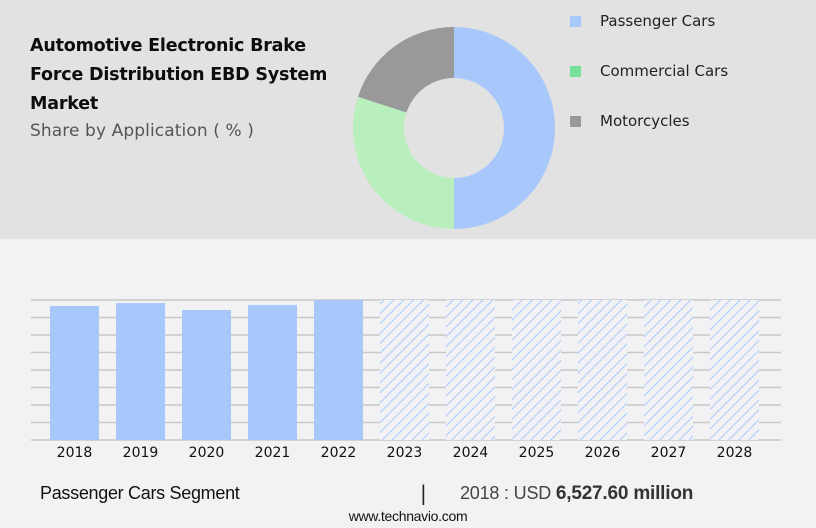 The width and height of the screenshot is (816, 528). What do you see at coordinates (734, 370) in the screenshot?
I see `bar-2028` at bounding box center [734, 370].